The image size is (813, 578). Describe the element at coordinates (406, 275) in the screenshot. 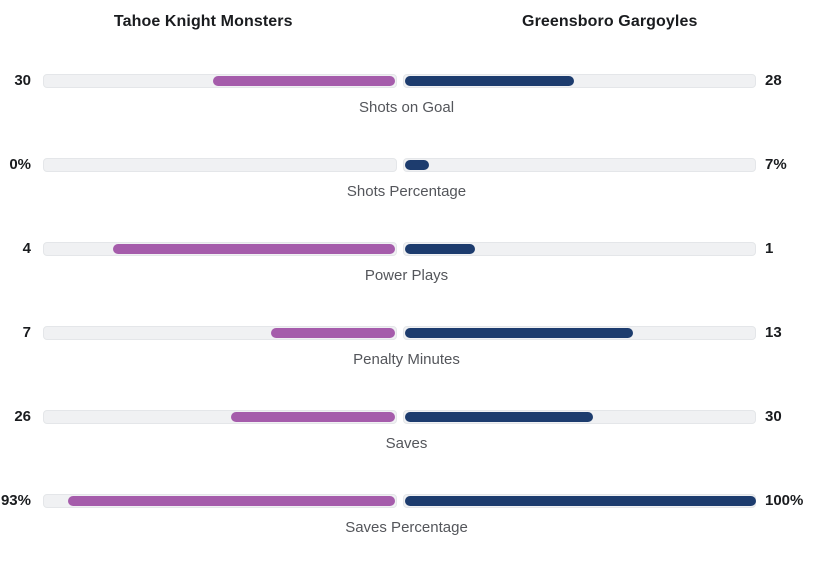

I see `stat-label: Power Plays` at that location.